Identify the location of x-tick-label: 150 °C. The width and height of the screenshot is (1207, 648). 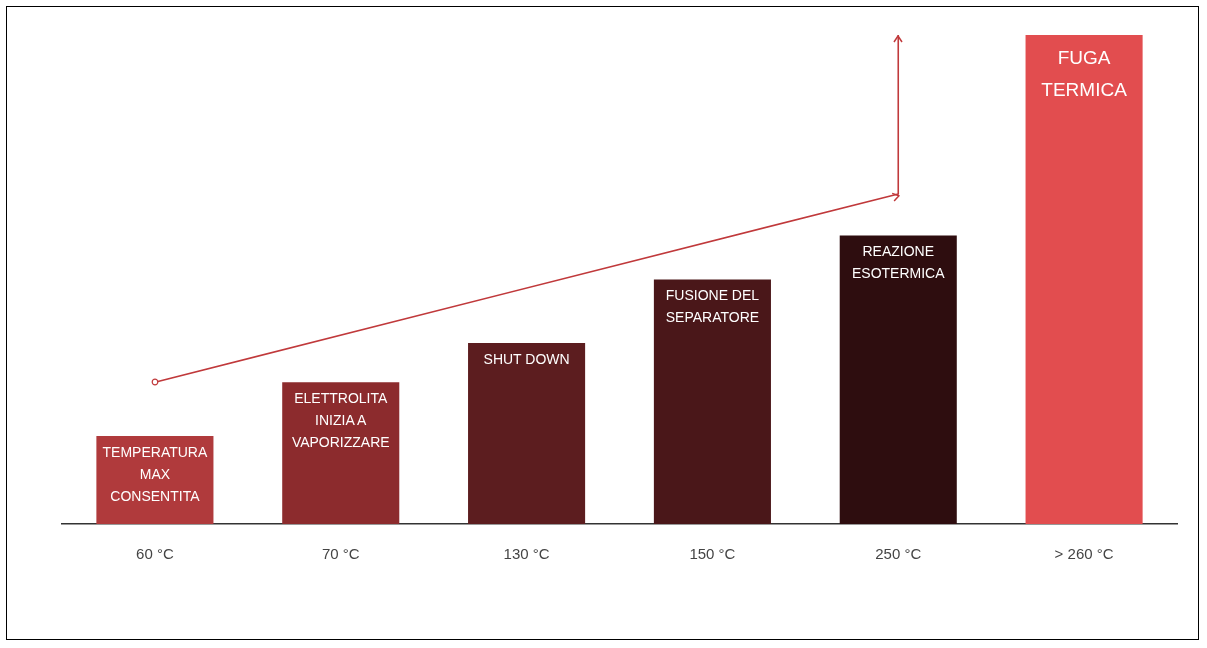
(712, 554).